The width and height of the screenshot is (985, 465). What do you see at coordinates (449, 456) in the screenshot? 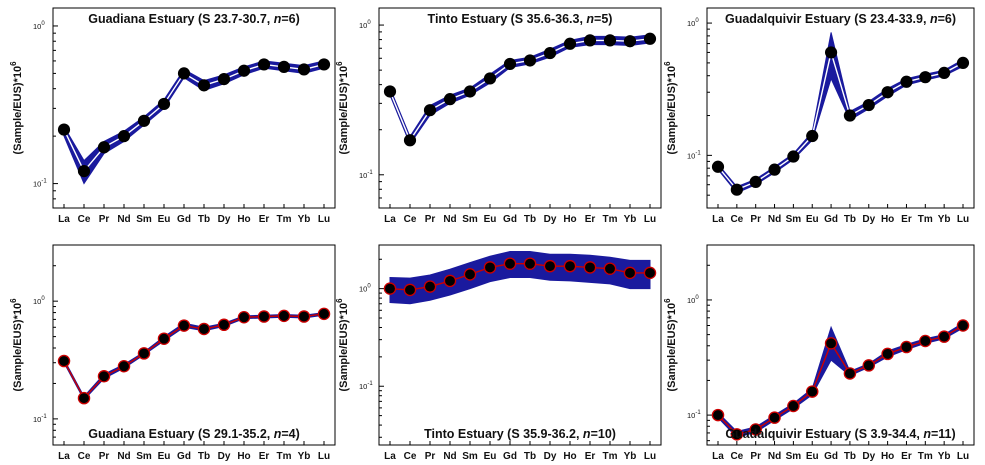
I see `x-tick-label-Nd: Nd` at bounding box center [449, 456].